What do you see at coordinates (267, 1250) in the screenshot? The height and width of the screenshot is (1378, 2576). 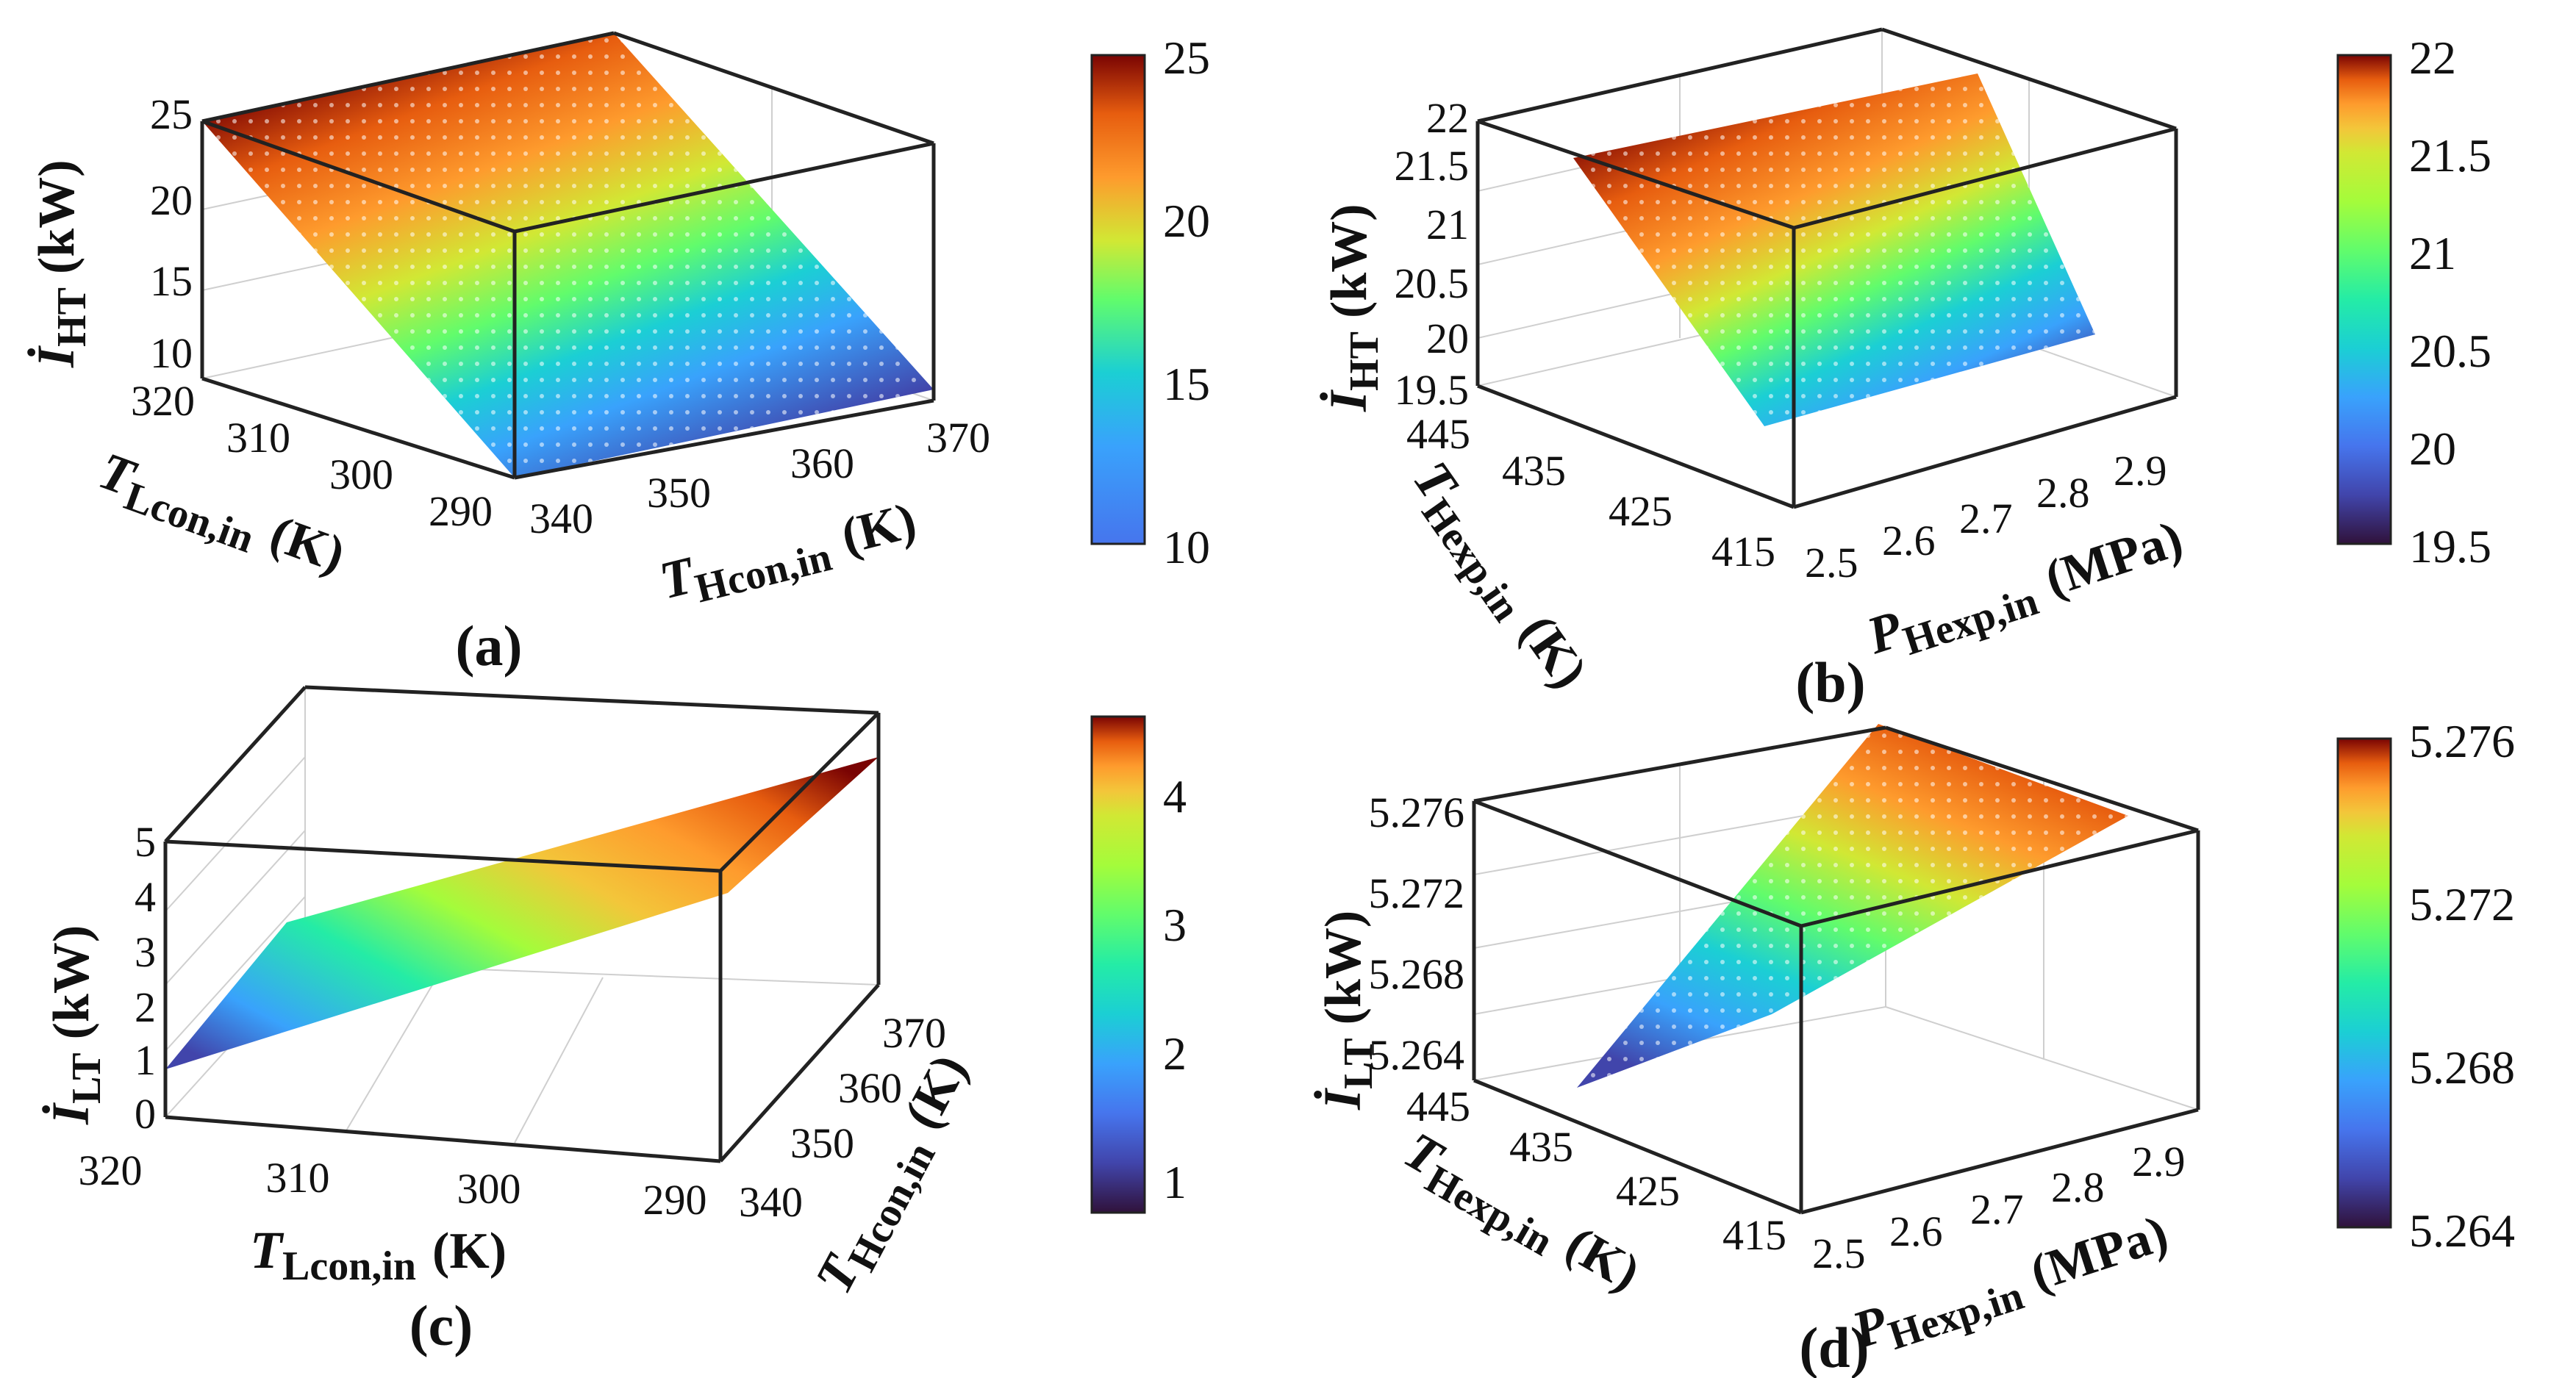 I see `x-label-symbol: T` at bounding box center [267, 1250].